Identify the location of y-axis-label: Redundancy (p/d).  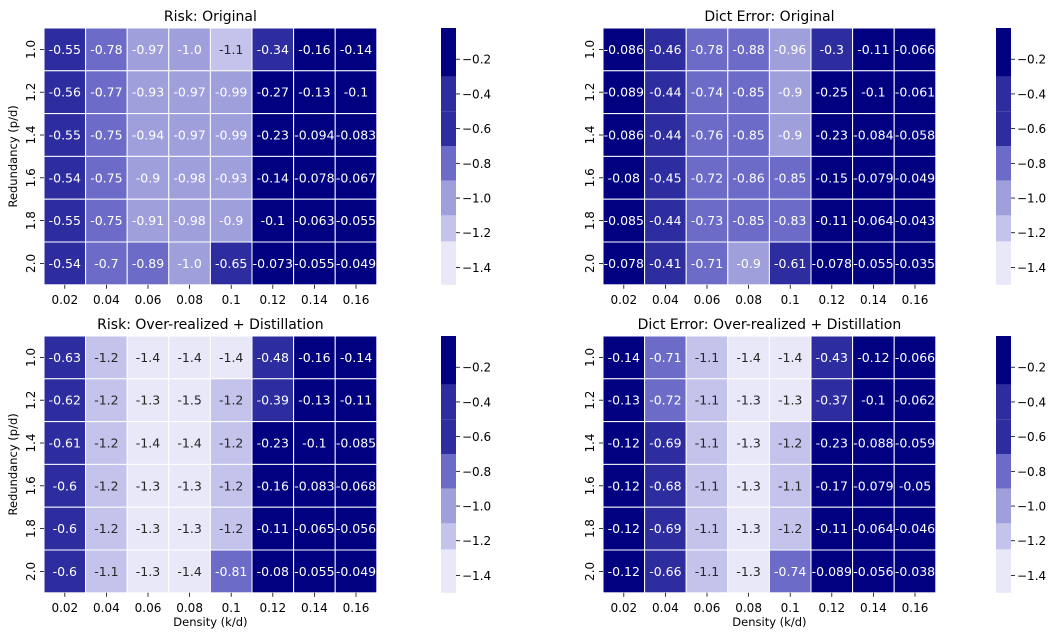
(13, 464).